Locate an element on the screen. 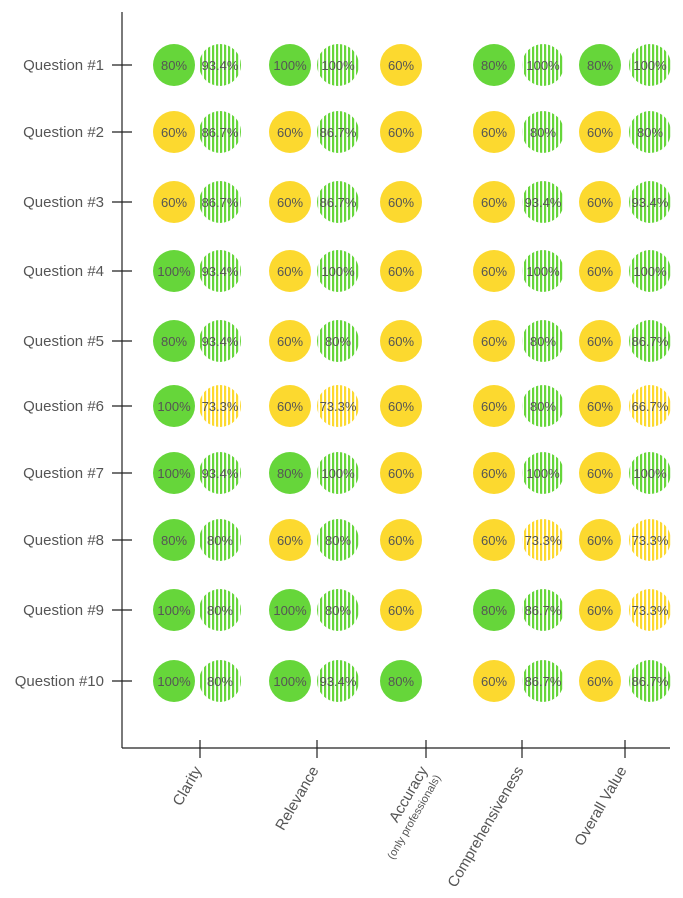 The height and width of the screenshot is (898, 683). striped-dot-overall-value-q9 is located at coordinates (650, 610).